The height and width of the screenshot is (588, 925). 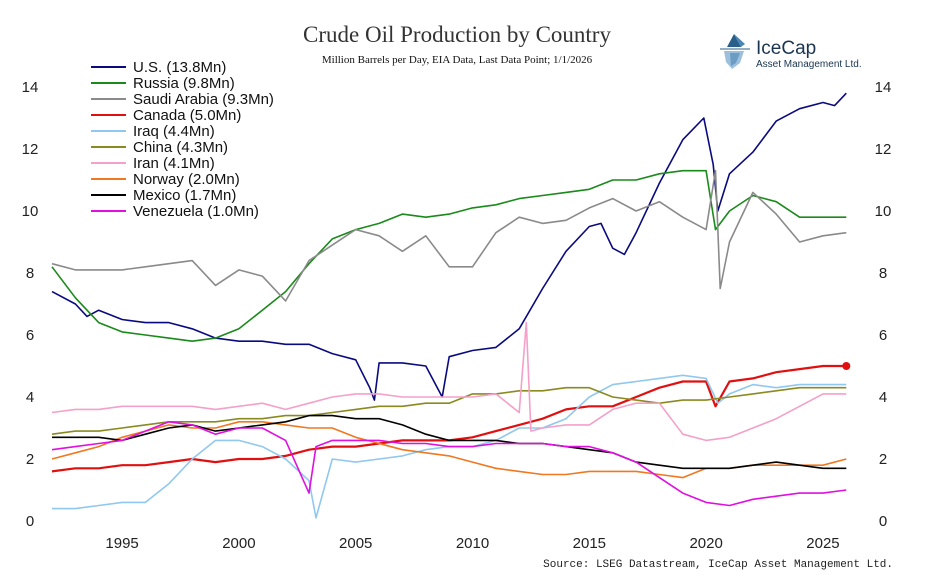 I want to click on y-tick-right: 6, so click(x=883, y=335).